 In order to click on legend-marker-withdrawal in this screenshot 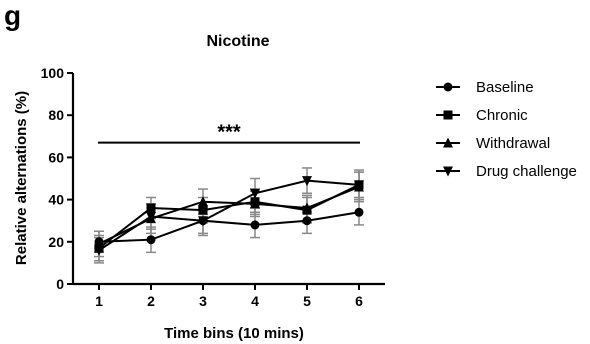, I will do `click(448, 142)`.